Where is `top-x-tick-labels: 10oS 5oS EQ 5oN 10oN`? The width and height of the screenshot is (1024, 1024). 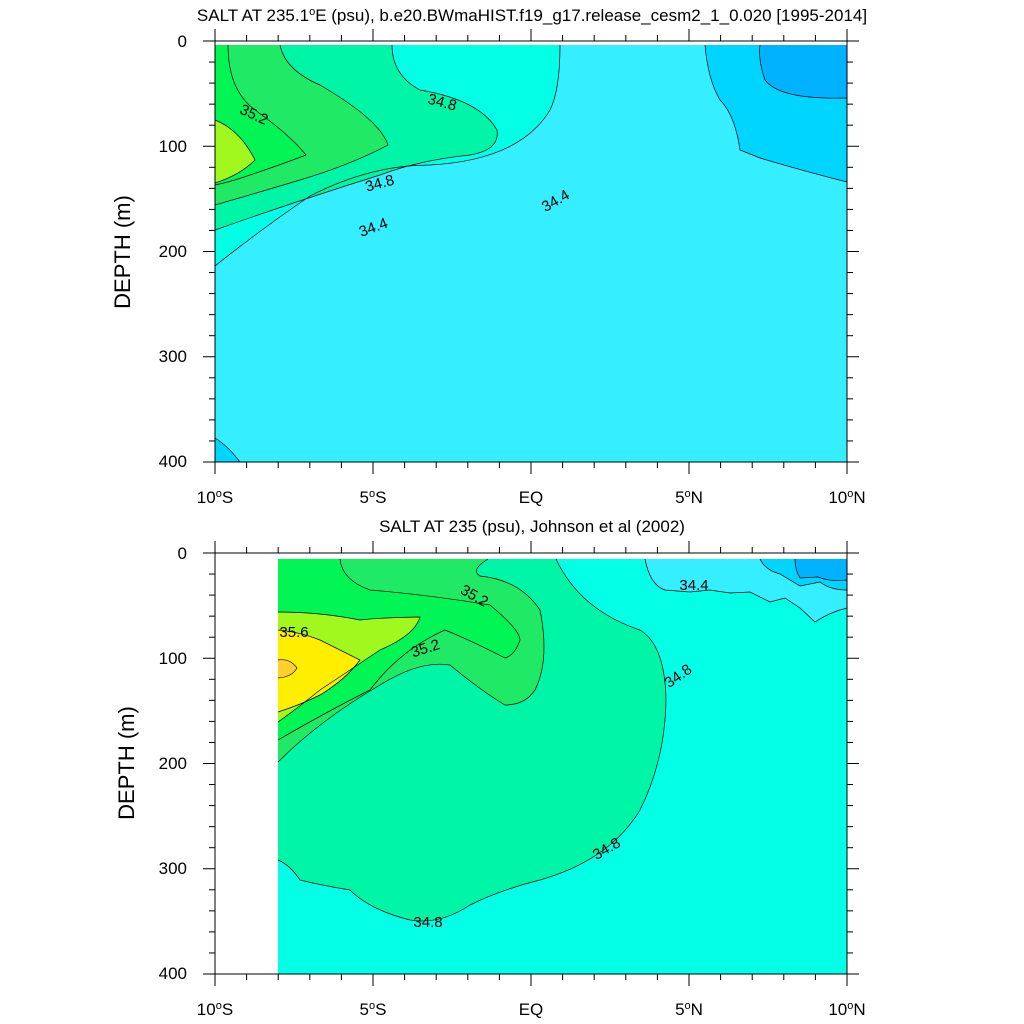 top-x-tick-labels: 10oS 5oS EQ 5oN 10oN is located at coordinates (531, 497).